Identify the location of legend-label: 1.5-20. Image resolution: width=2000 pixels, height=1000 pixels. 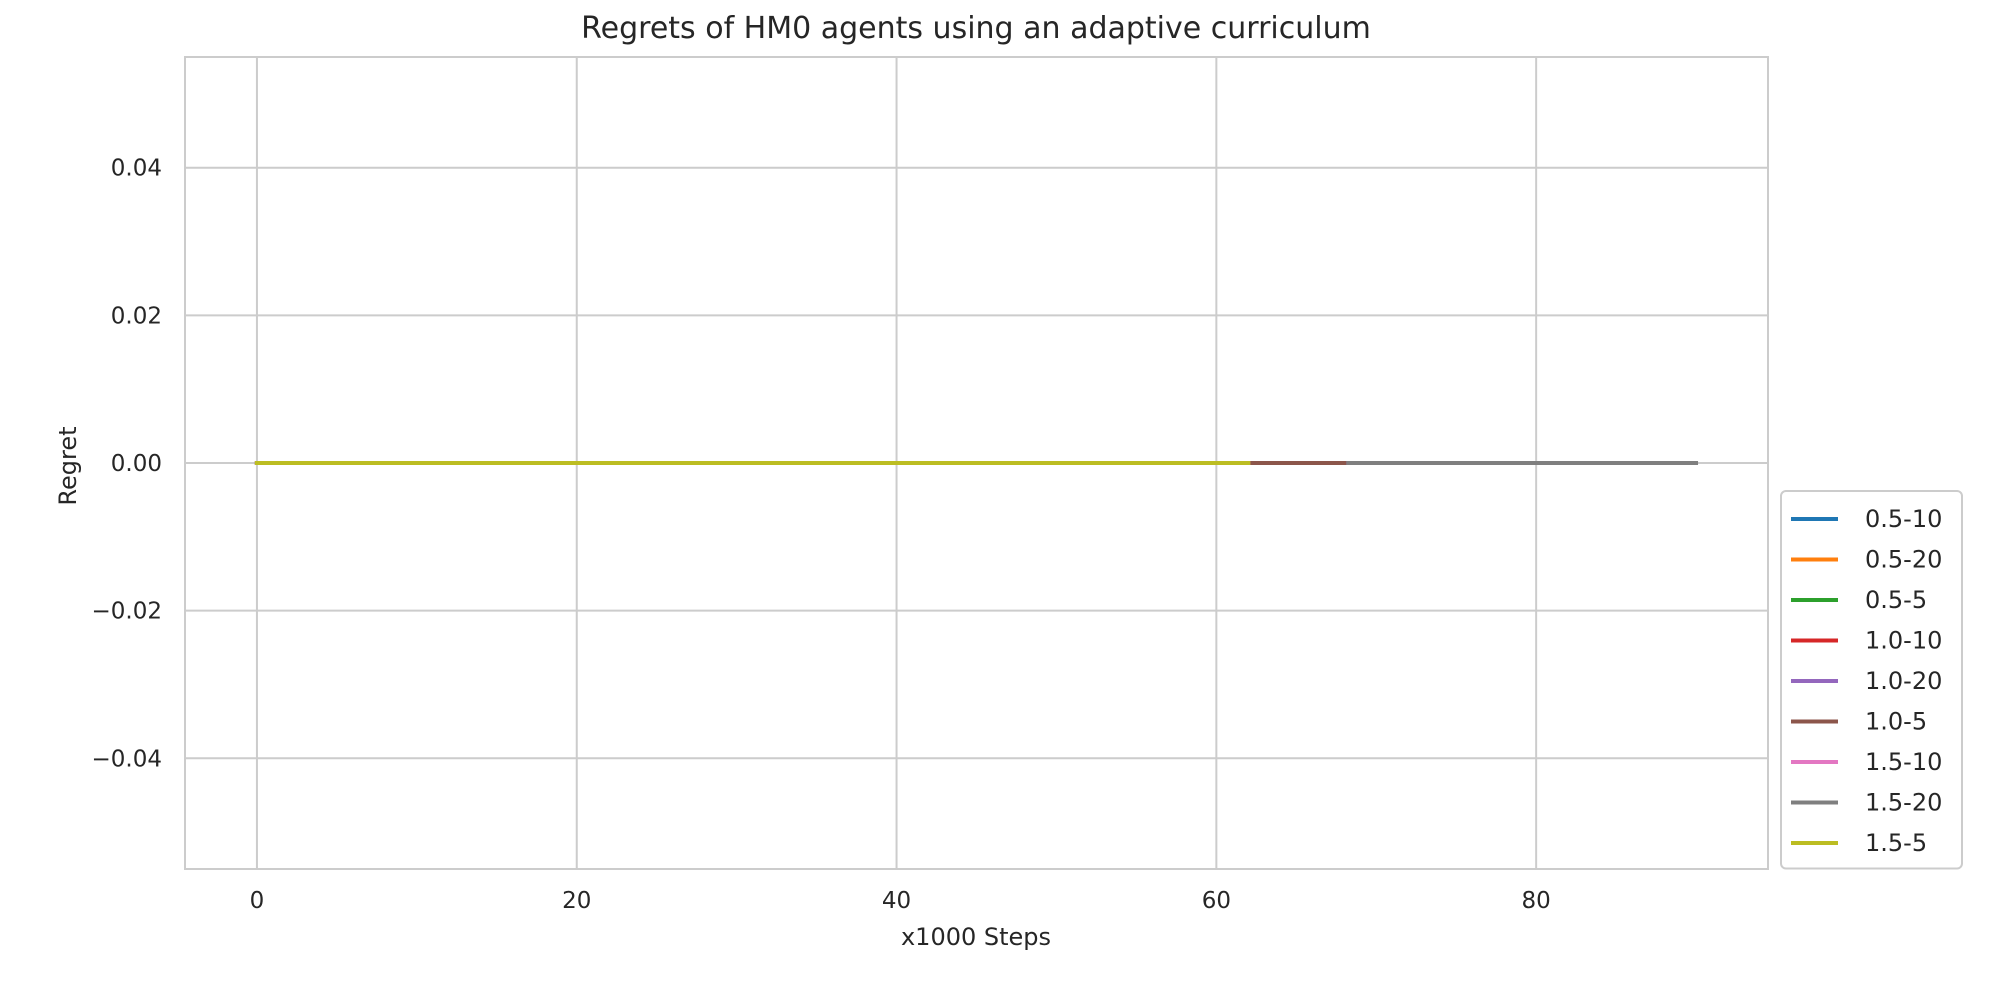
(1903, 803).